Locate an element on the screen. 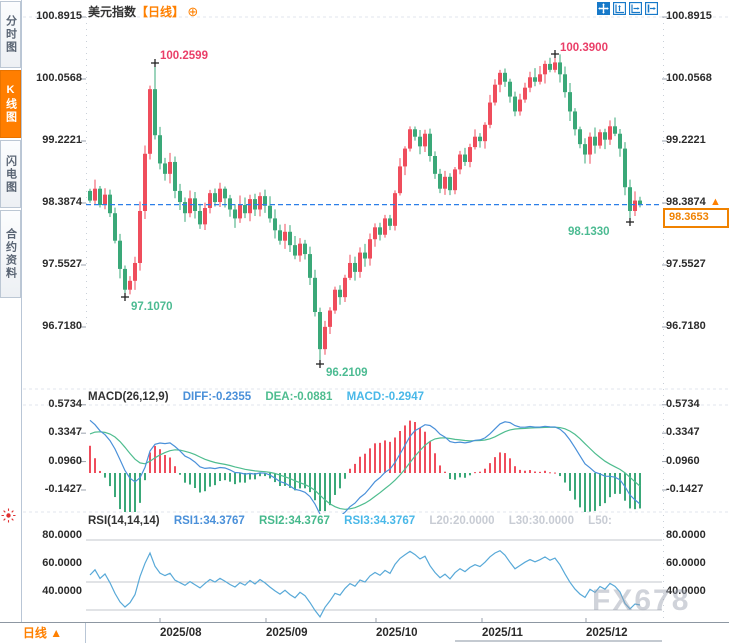  sidebar-tab-kline-chart: K线图 is located at coordinates (10, 104).